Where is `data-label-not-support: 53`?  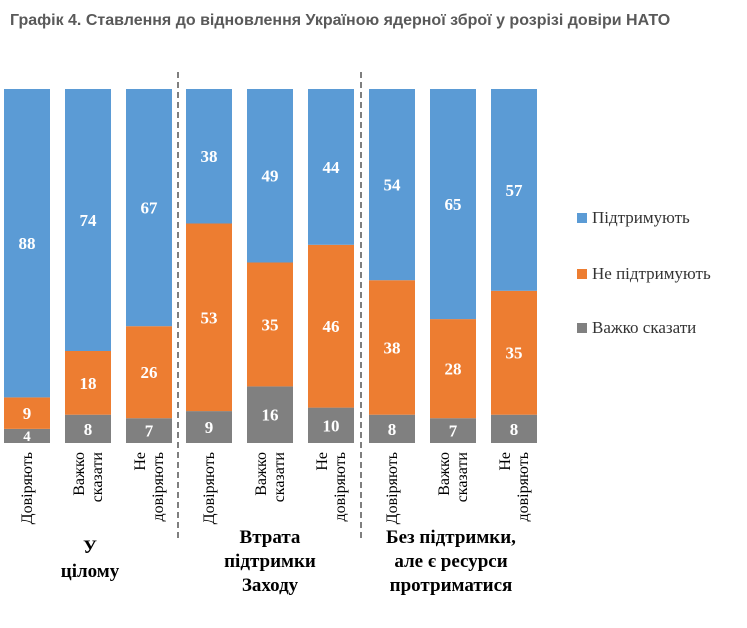
data-label-not-support: 53 is located at coordinates (209, 317).